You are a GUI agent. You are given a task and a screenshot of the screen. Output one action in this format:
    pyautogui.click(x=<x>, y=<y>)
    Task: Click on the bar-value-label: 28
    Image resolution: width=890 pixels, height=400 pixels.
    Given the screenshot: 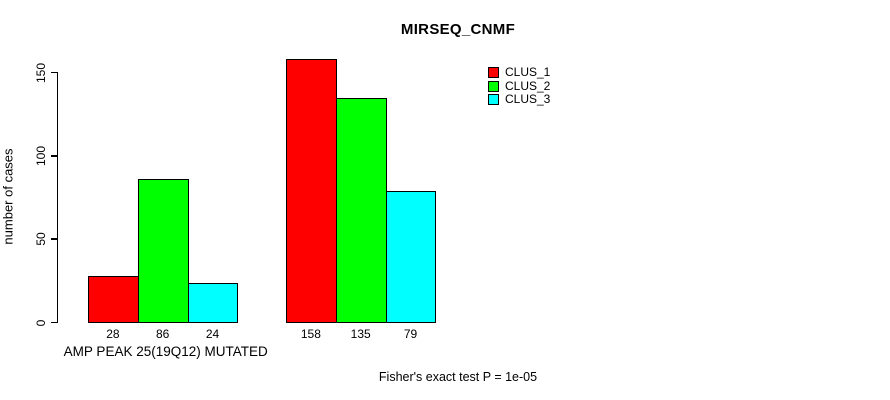 What is the action you would take?
    pyautogui.click(x=113, y=334)
    